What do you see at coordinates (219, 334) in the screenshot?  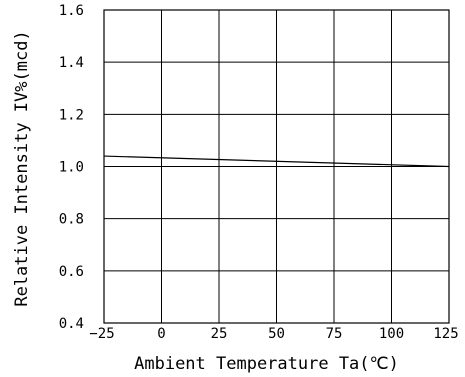 I see `x-tick-label: 25` at bounding box center [219, 334].